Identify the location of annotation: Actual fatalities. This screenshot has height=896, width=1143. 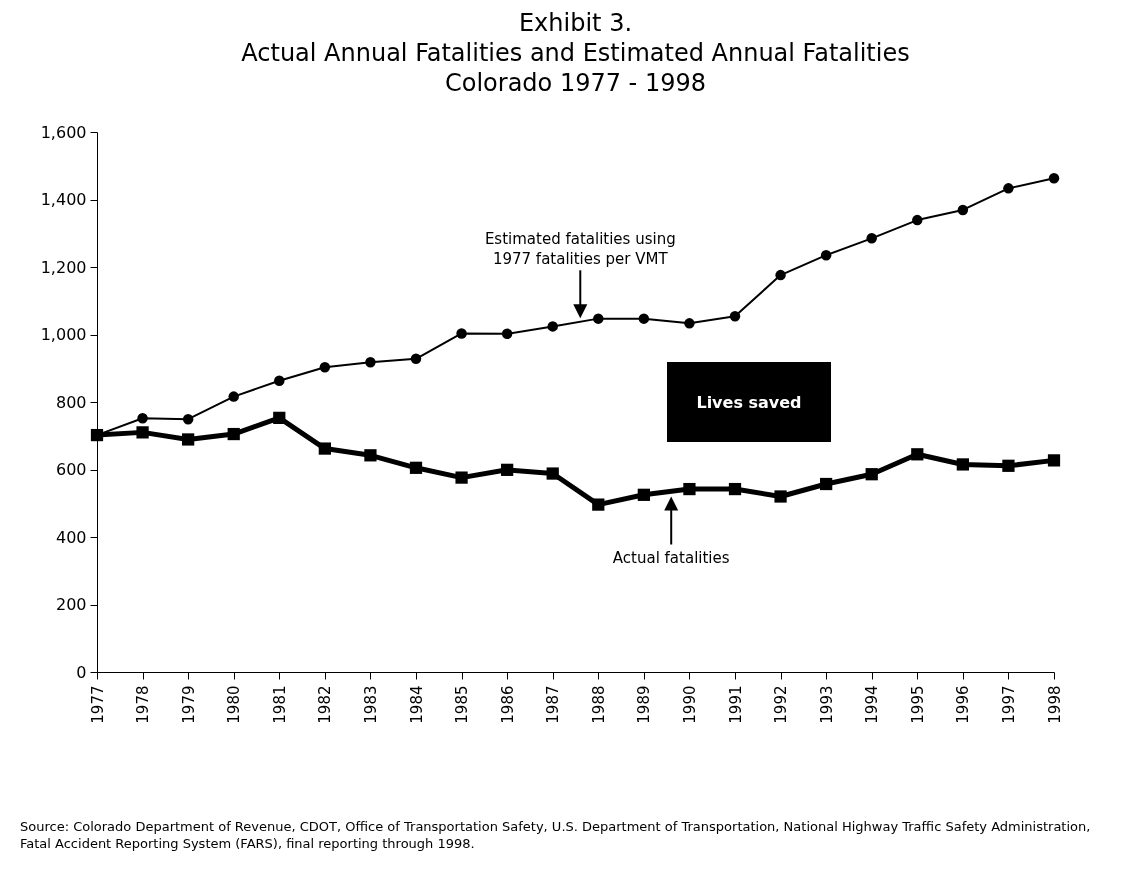
(671, 557).